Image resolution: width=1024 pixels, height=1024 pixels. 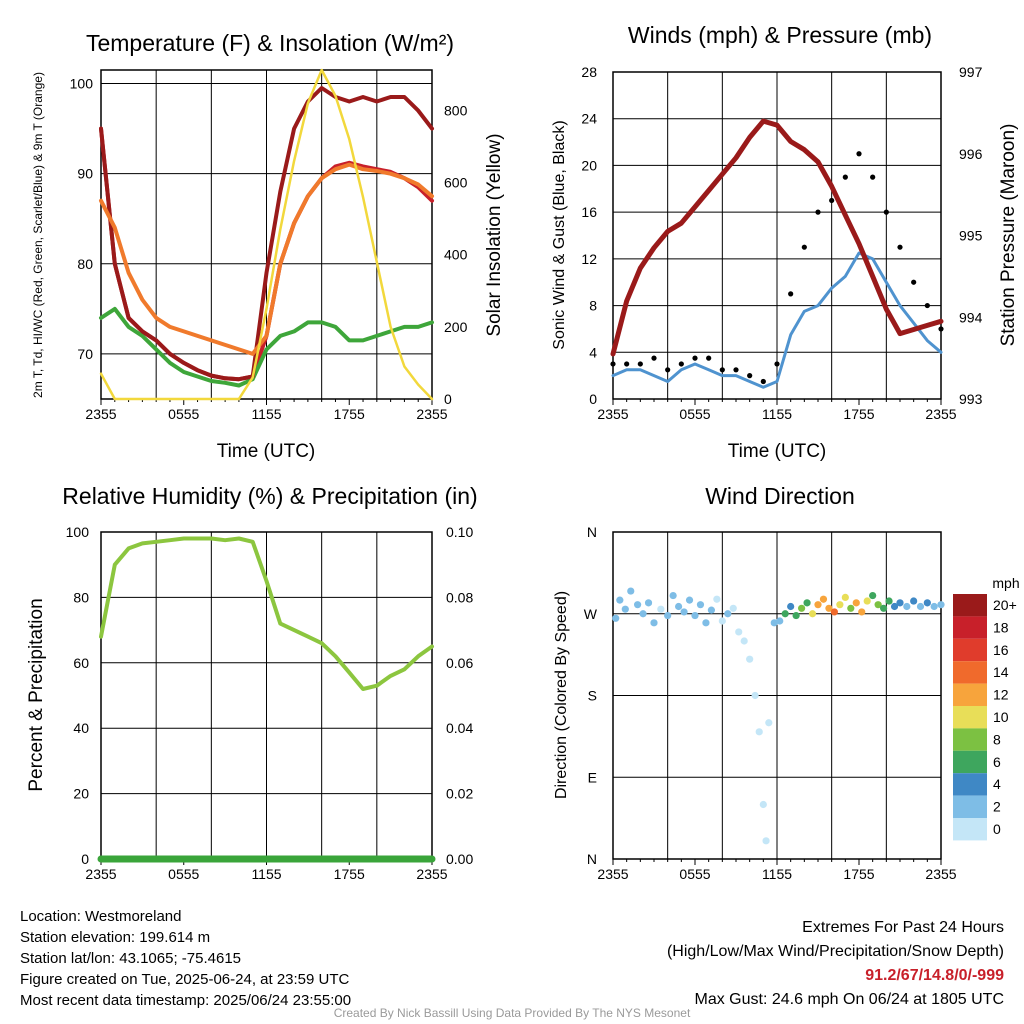 I want to click on temp-xtick-label: 1155, so click(x=266, y=414).